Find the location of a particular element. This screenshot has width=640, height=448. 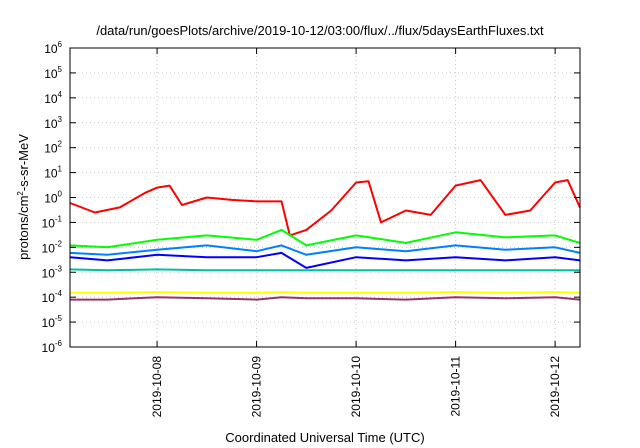

y-tick-label: 10⁴ is located at coordinates (53, 98).